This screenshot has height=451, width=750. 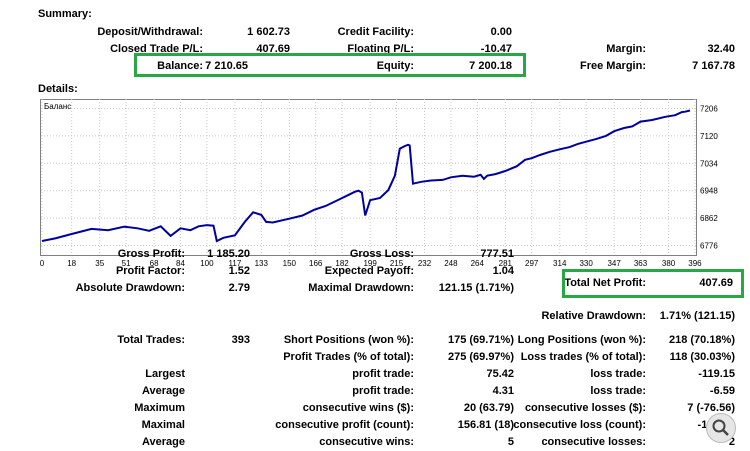 I want to click on average-profit-trade-value: 4.31, so click(x=503, y=391).